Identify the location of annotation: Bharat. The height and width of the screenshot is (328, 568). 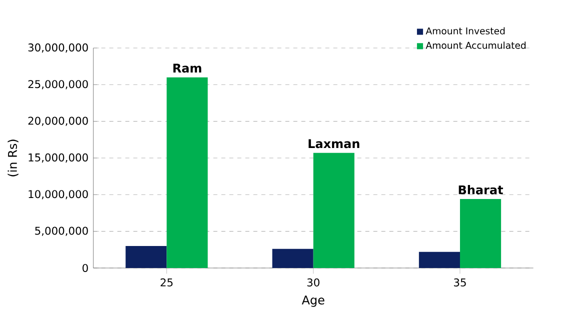
(481, 189).